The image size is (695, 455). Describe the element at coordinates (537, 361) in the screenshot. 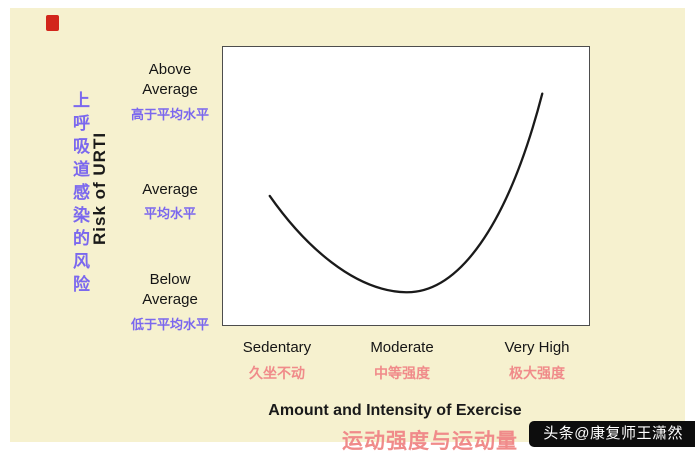

I see `x-tick-very-high: Very High 极大强度` at that location.